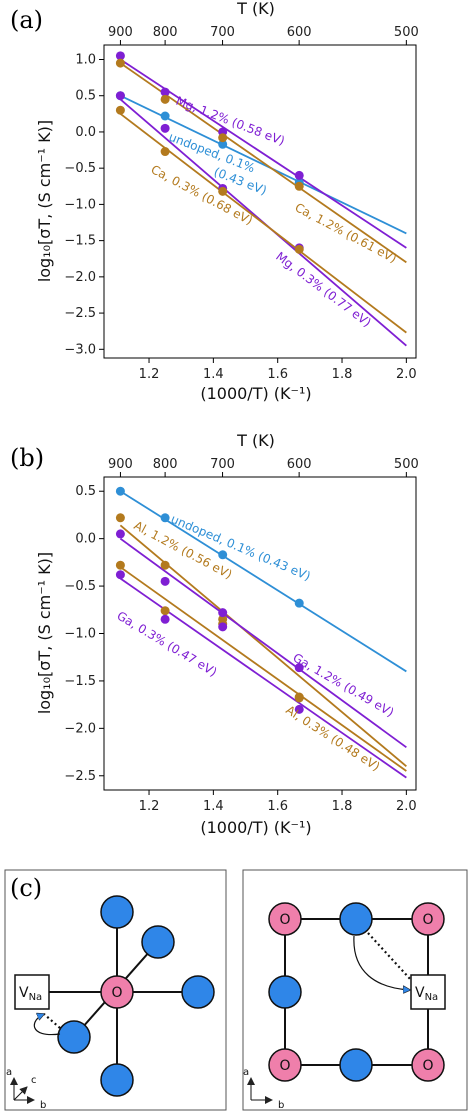  I want to click on panel-b-y-axis-label: log₁₀[σT, (S cm⁻¹ K)], so click(44, 633).